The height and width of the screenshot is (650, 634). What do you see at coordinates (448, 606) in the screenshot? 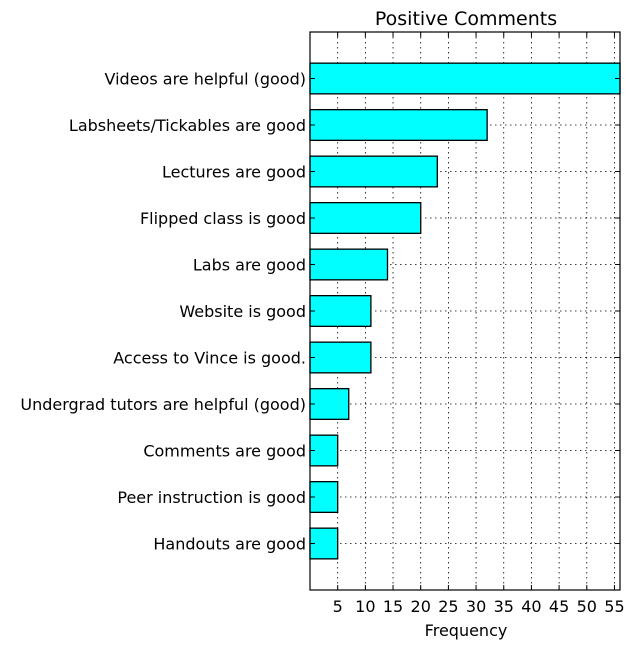
I see `x-tick-label: 25` at bounding box center [448, 606].